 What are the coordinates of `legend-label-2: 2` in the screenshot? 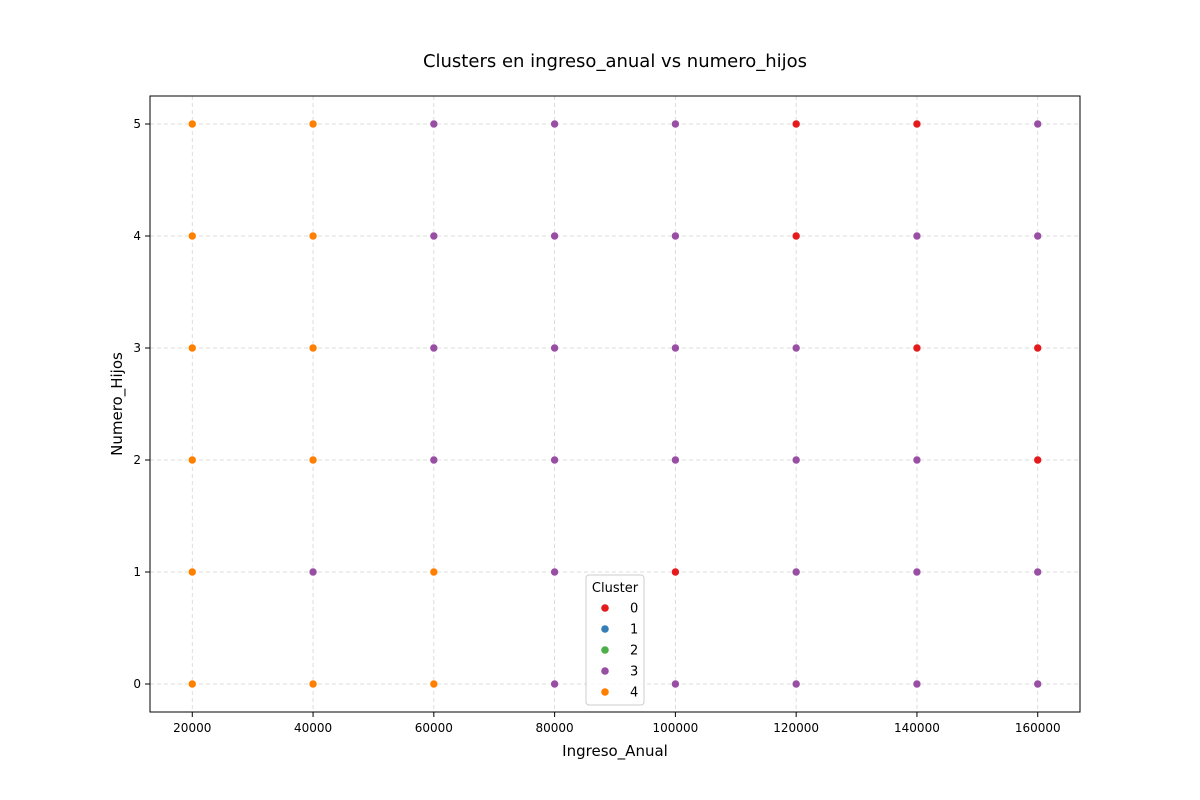 It's located at (634, 651).